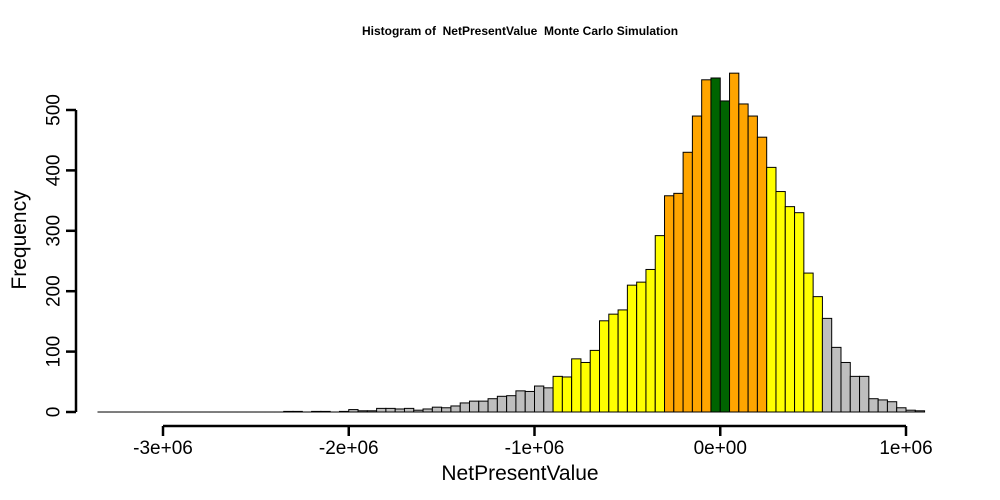 The image size is (1000, 500). What do you see at coordinates (61, 256) in the screenshot?
I see `y-axis: 0 100 200 300 400 500` at bounding box center [61, 256].